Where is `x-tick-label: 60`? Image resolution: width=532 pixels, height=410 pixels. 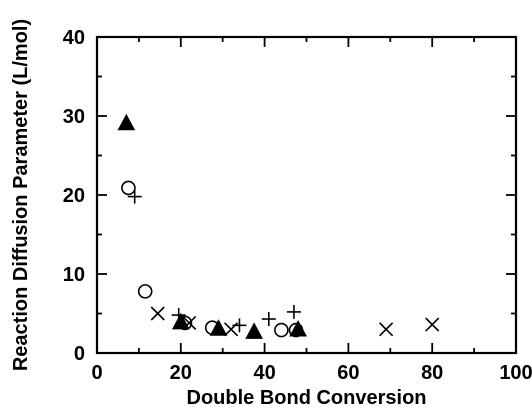
x-tick-label: 60 is located at coordinates (348, 373).